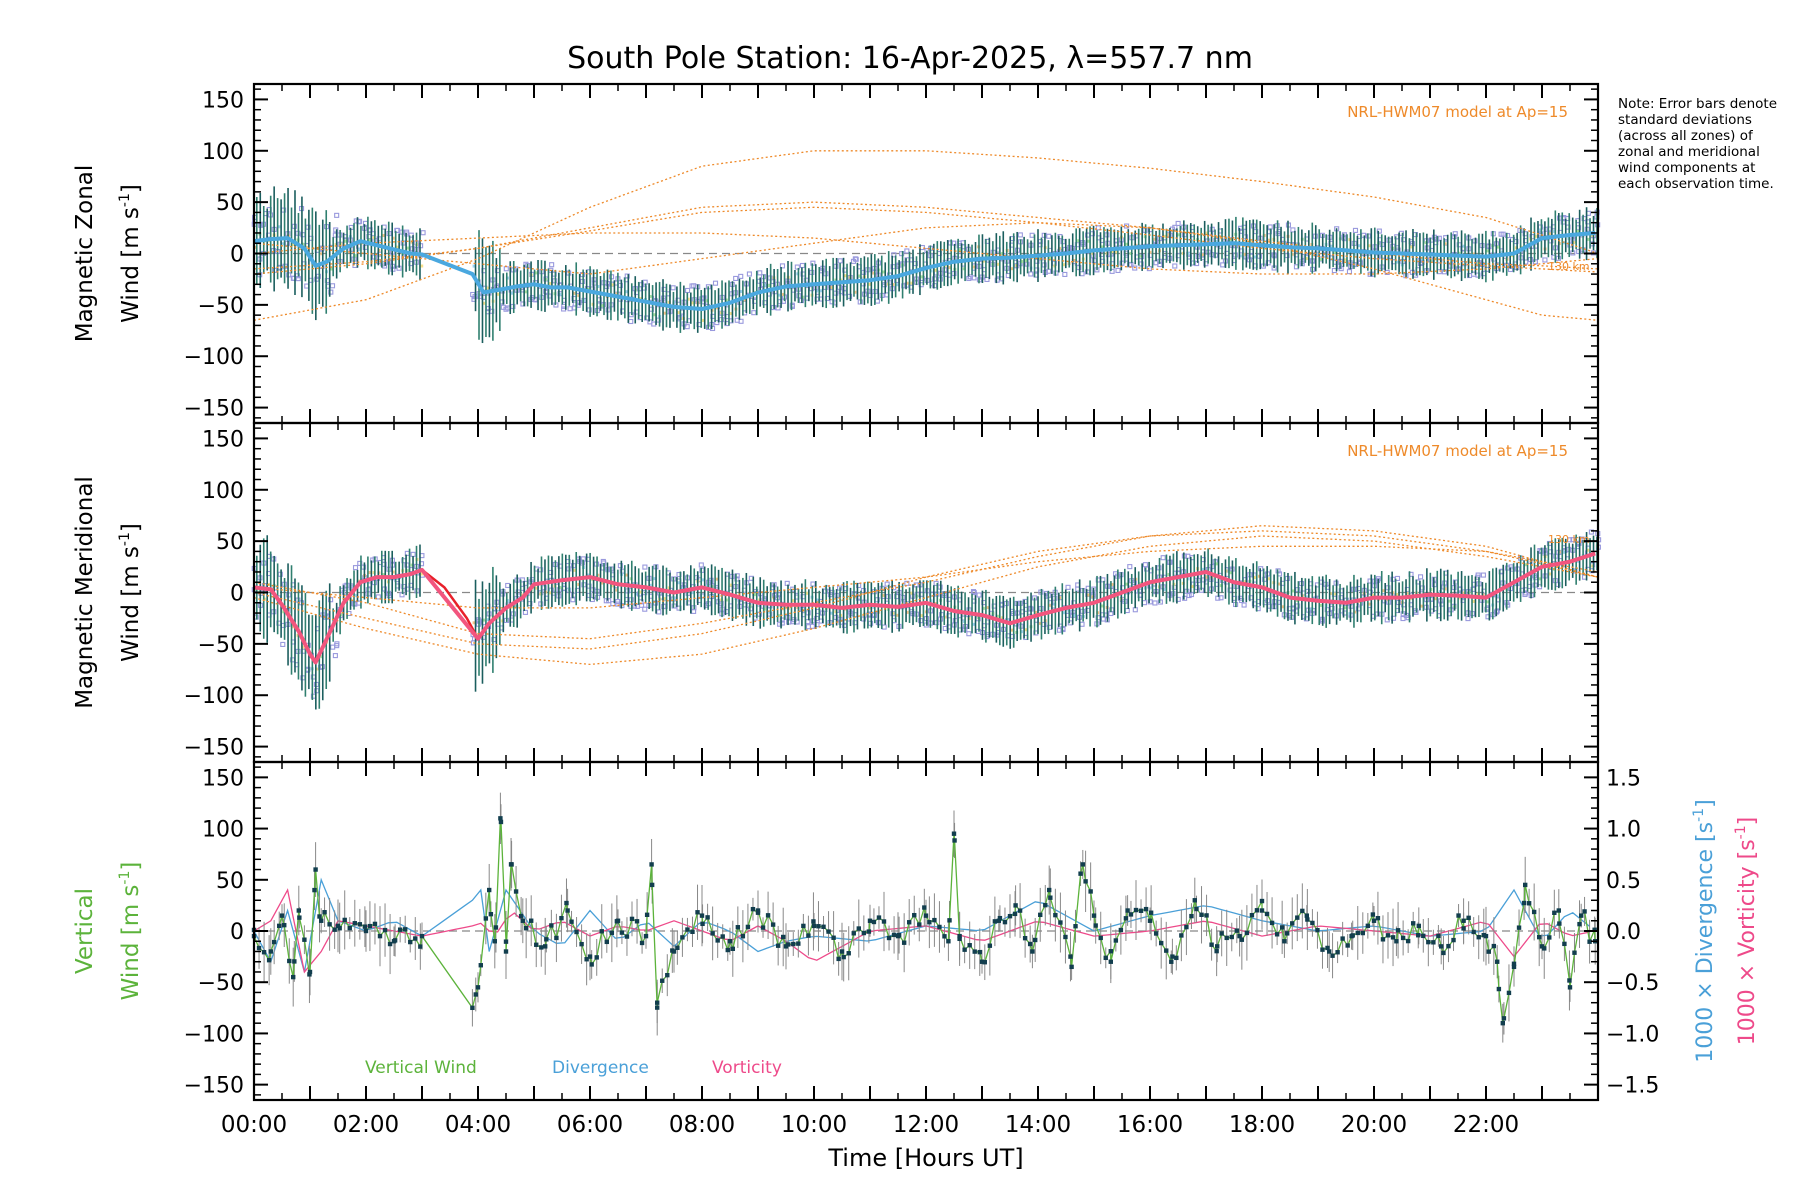  I want to click on y-tick-label: −100, so click(214, 1034).